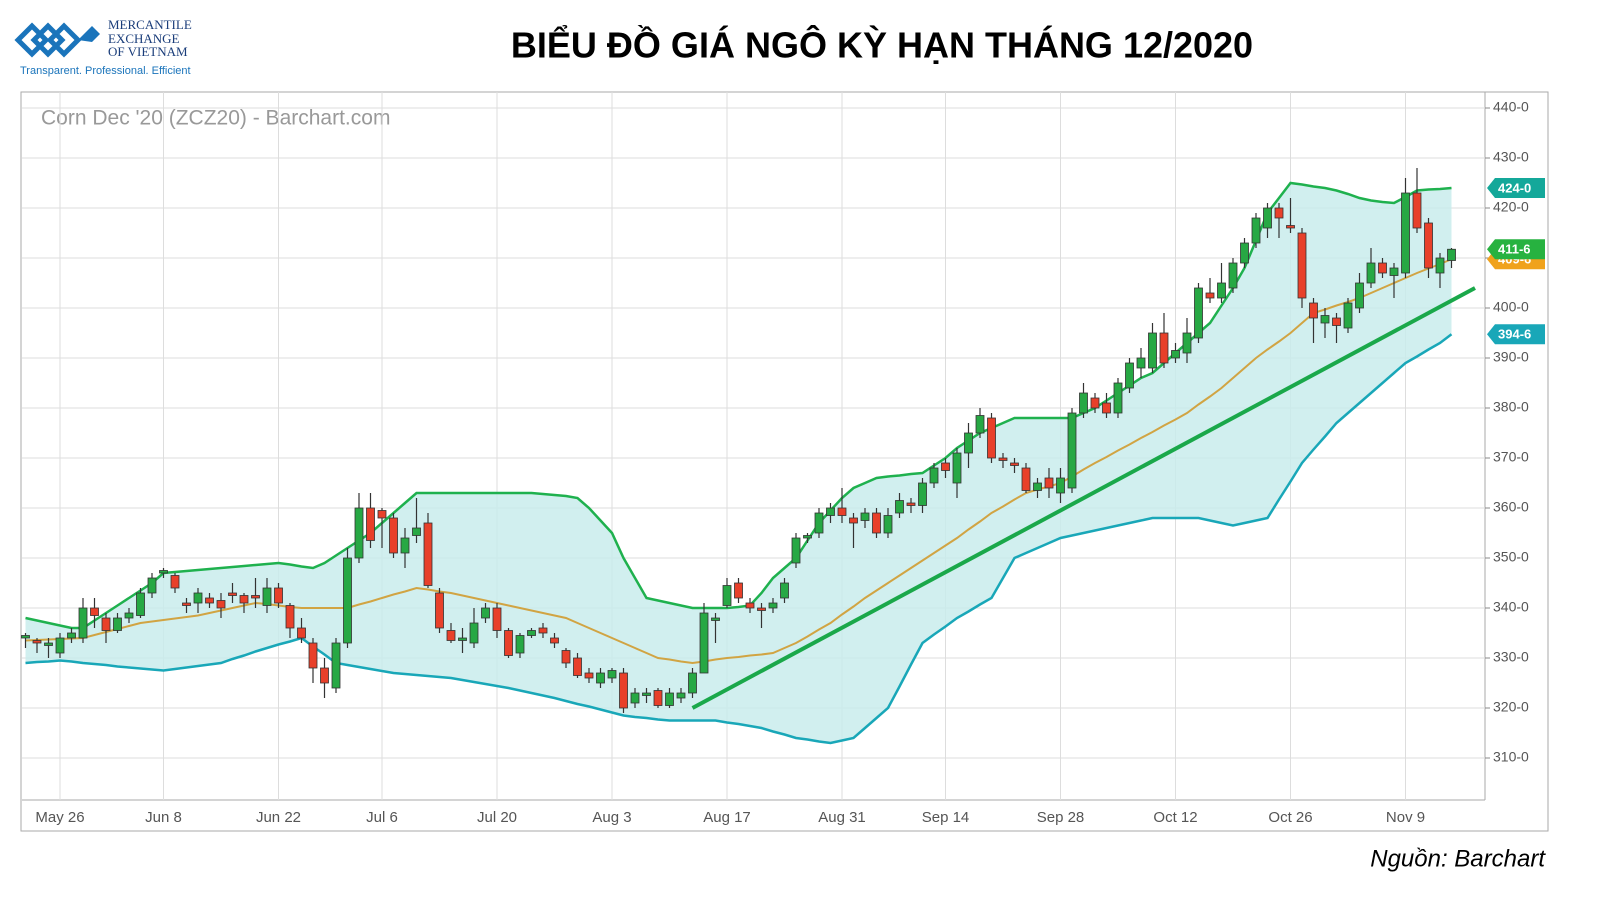  What do you see at coordinates (1511, 657) in the screenshot?
I see `y-tick-label: 330-0` at bounding box center [1511, 657].